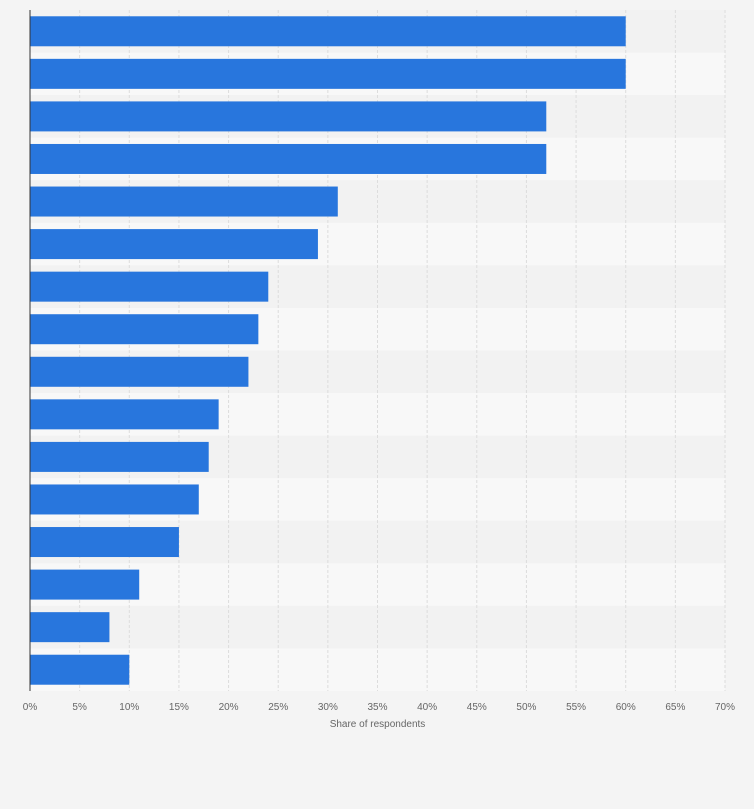 The width and height of the screenshot is (754, 809). What do you see at coordinates (427, 707) in the screenshot?
I see `x-tick-label: 40%` at bounding box center [427, 707].